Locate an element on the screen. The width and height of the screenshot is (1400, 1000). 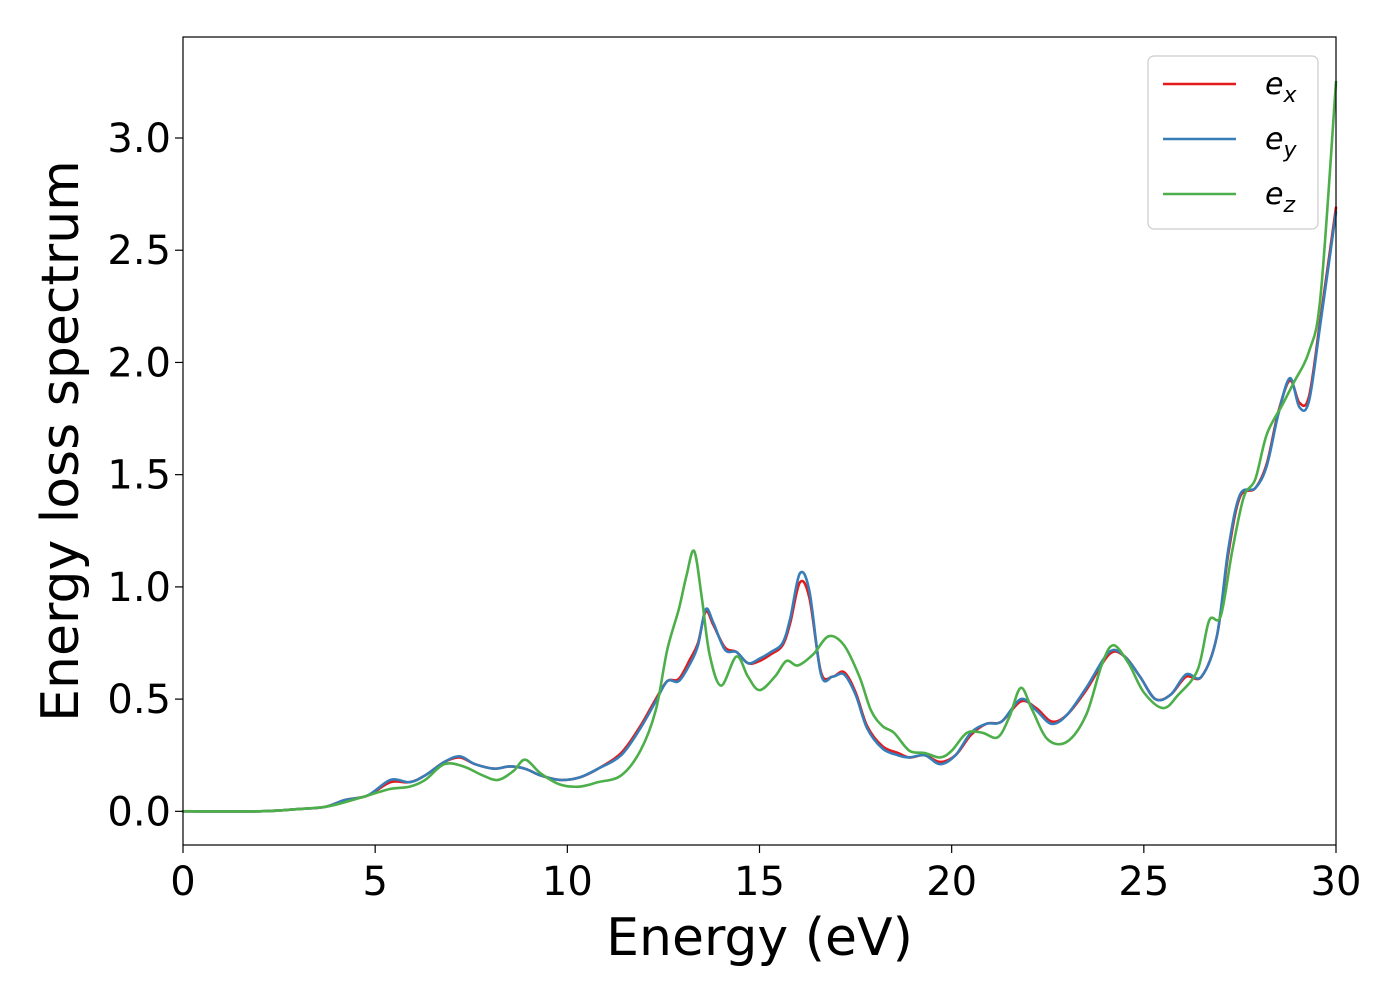
x-tick-label: 5 is located at coordinates (374, 882).